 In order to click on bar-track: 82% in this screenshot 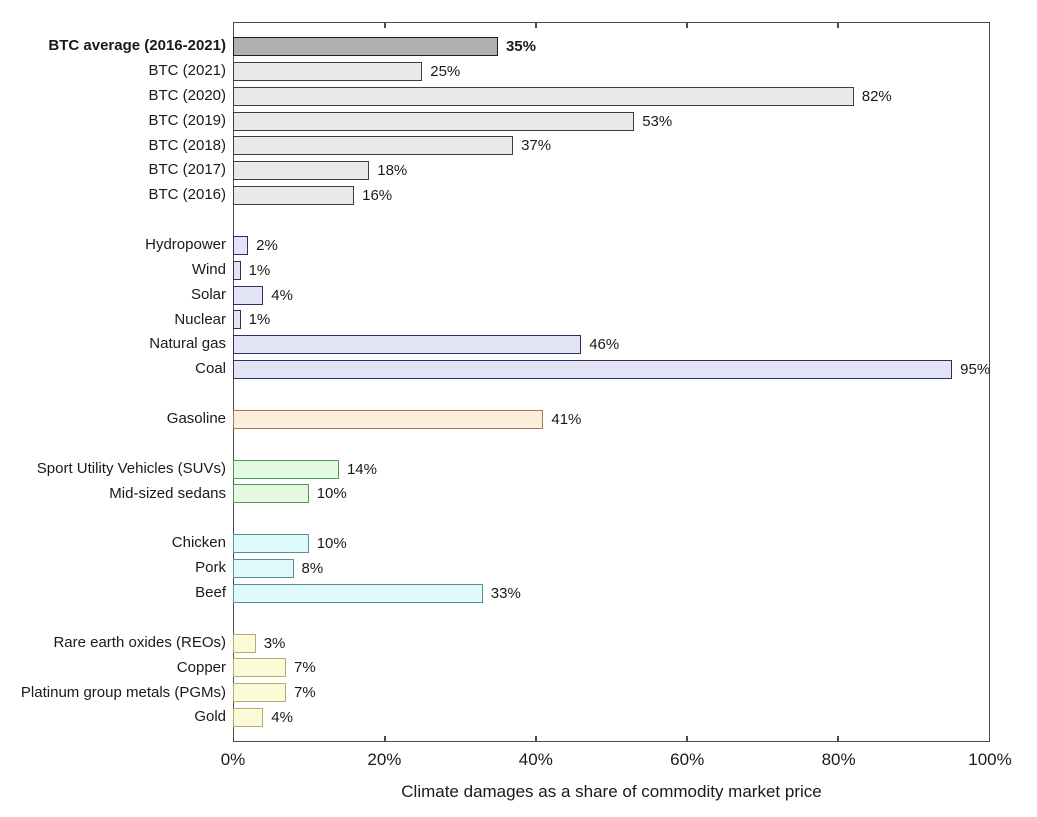, I will do `click(611, 96)`.